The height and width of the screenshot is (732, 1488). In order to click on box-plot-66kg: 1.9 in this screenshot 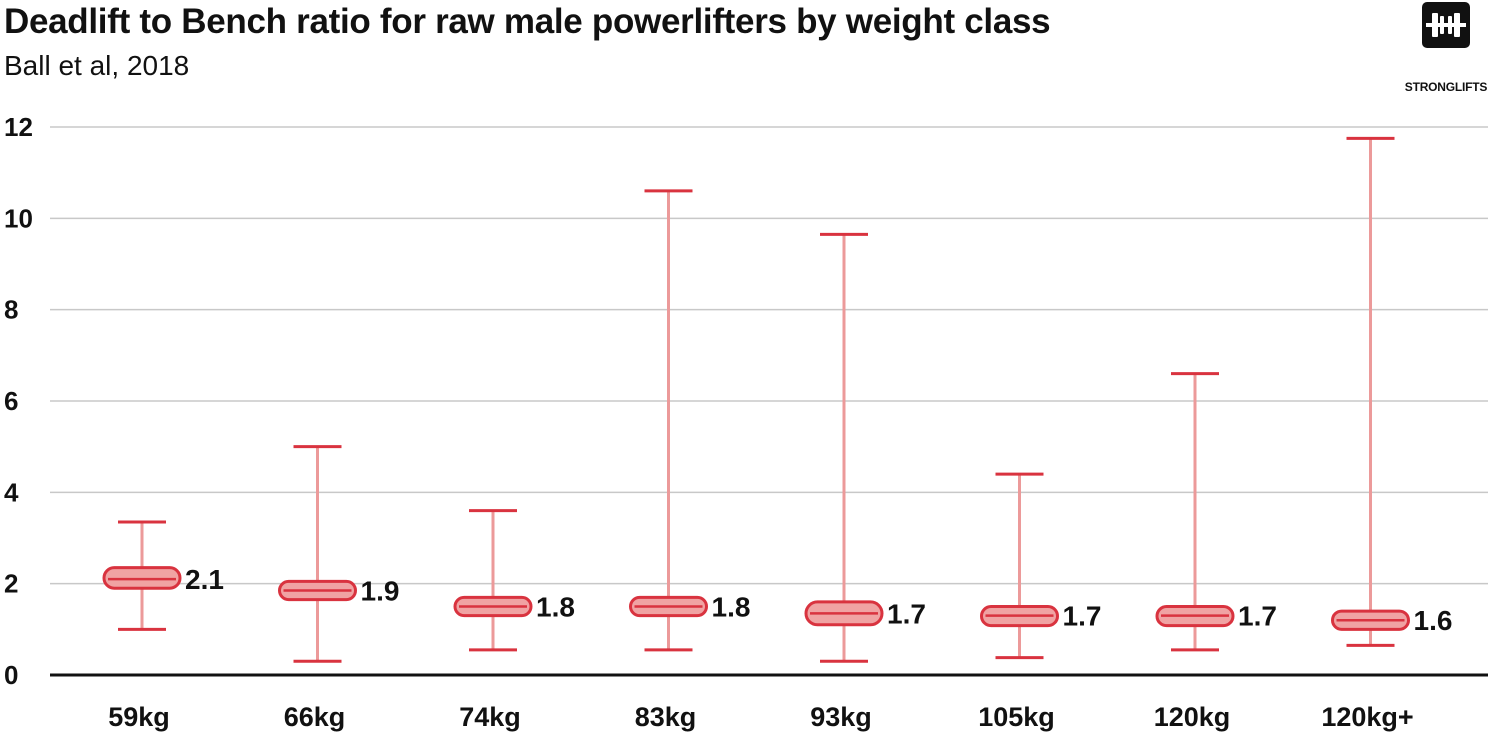, I will do `click(339, 554)`.